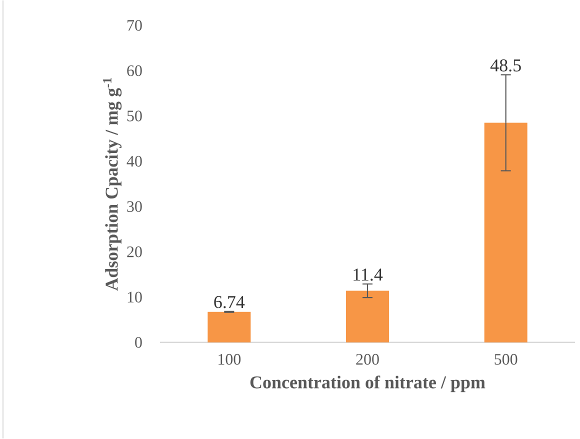 The width and height of the screenshot is (580, 439). I want to click on y-tick-label: 10, so click(135, 297).